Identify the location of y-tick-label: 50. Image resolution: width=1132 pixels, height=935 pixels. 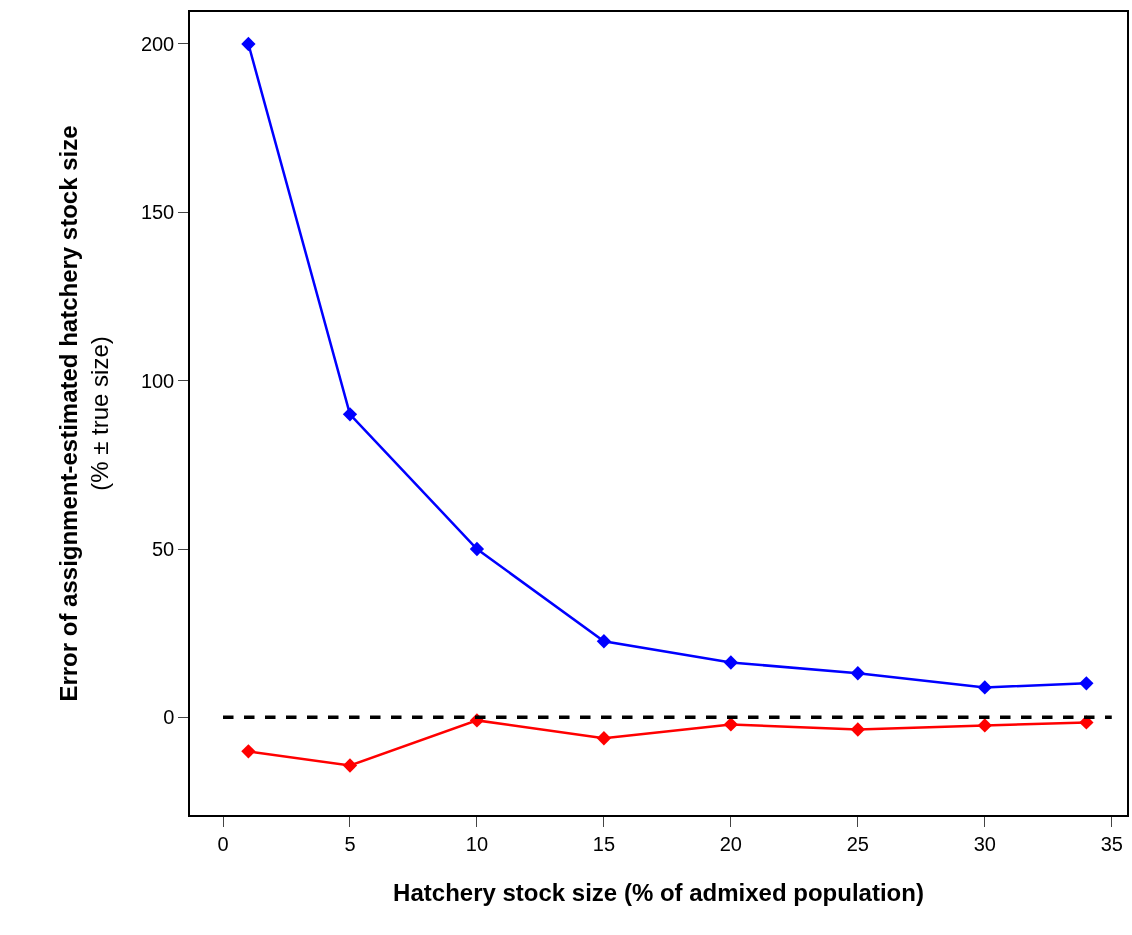
(163, 549).